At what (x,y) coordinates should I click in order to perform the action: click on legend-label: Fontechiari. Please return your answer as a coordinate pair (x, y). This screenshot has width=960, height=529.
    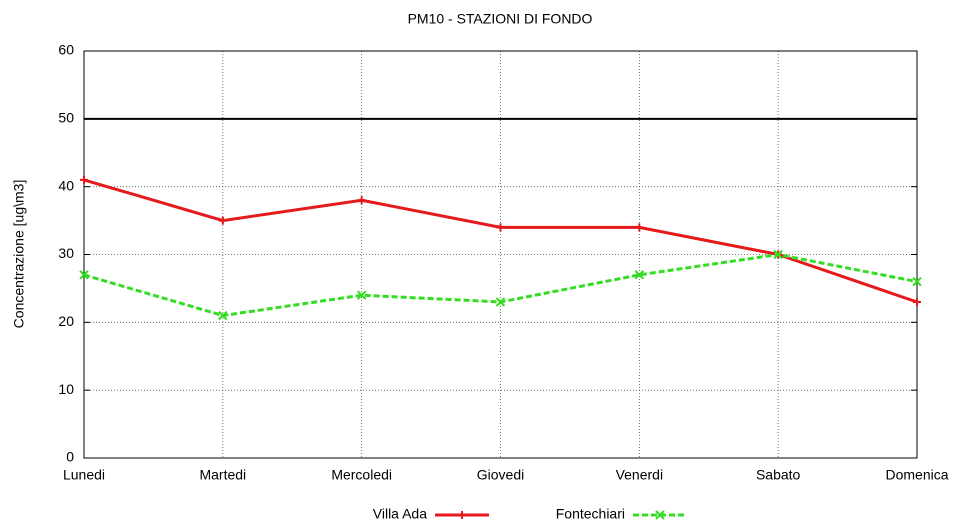
    Looking at the image, I should click on (590, 514).